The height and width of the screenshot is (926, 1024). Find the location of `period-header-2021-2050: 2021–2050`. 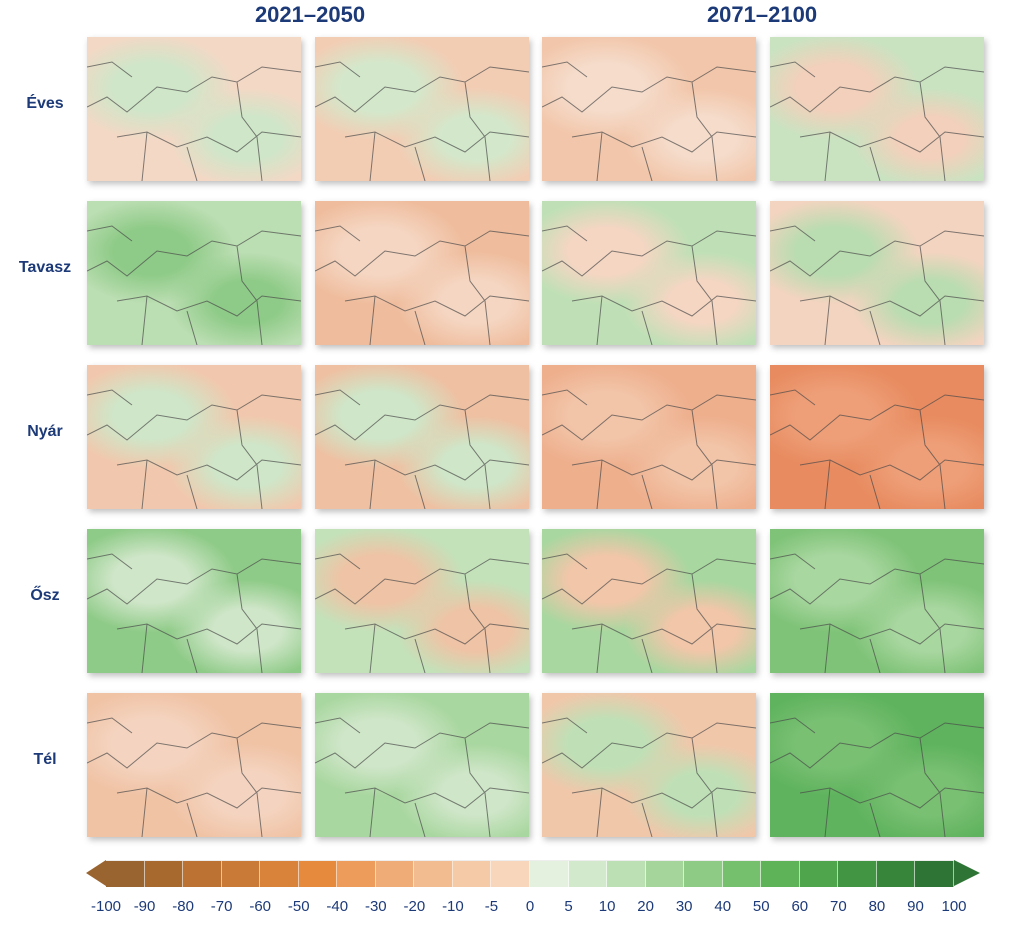

period-header-2021-2050: 2021–2050 is located at coordinates (310, 14).